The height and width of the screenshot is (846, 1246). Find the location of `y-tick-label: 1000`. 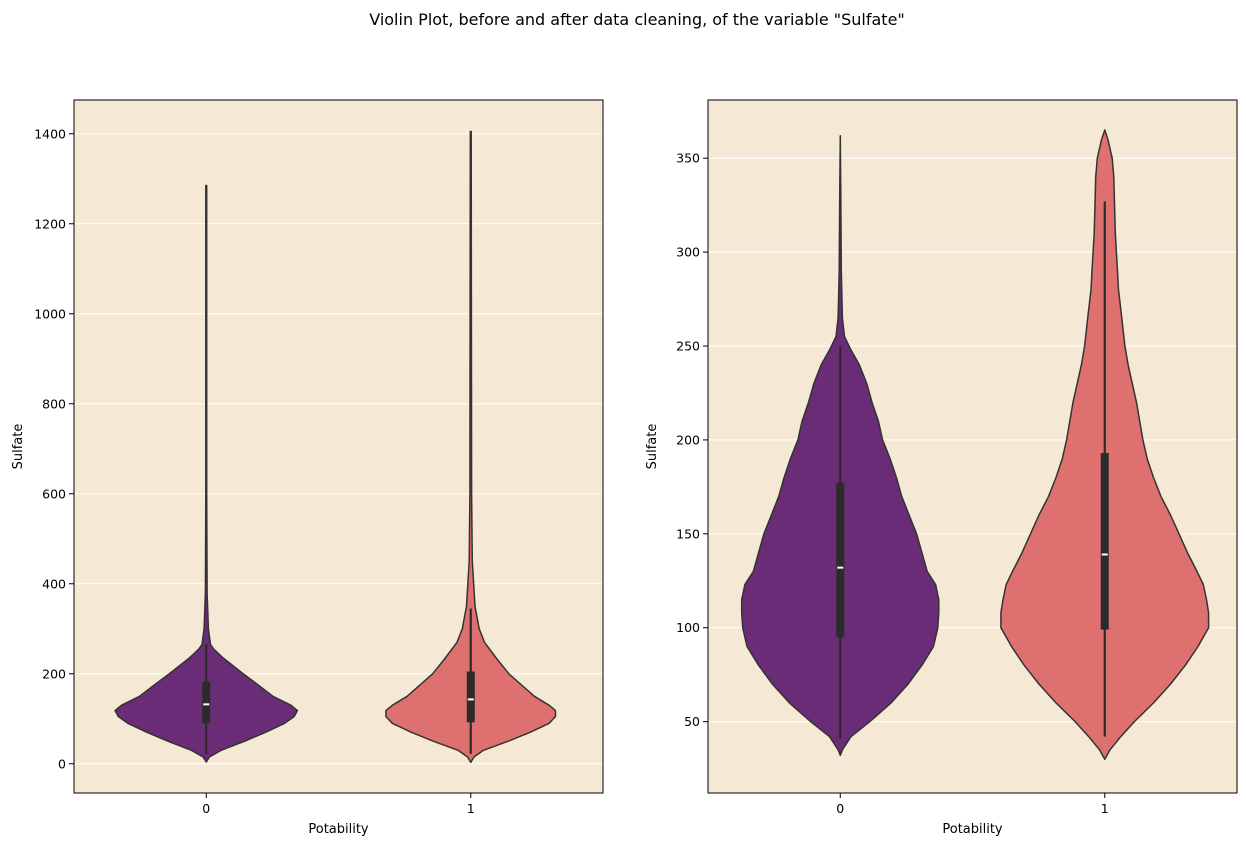

y-tick-label: 1000 is located at coordinates (50, 313).